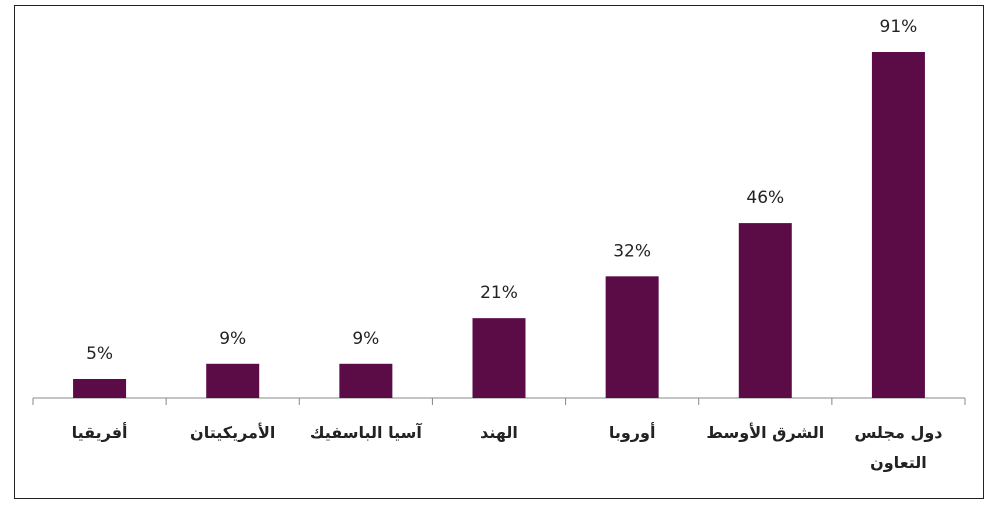  What do you see at coordinates (233, 432) in the screenshot?
I see `x-tick-label: الأمريكيتان` at bounding box center [233, 432].